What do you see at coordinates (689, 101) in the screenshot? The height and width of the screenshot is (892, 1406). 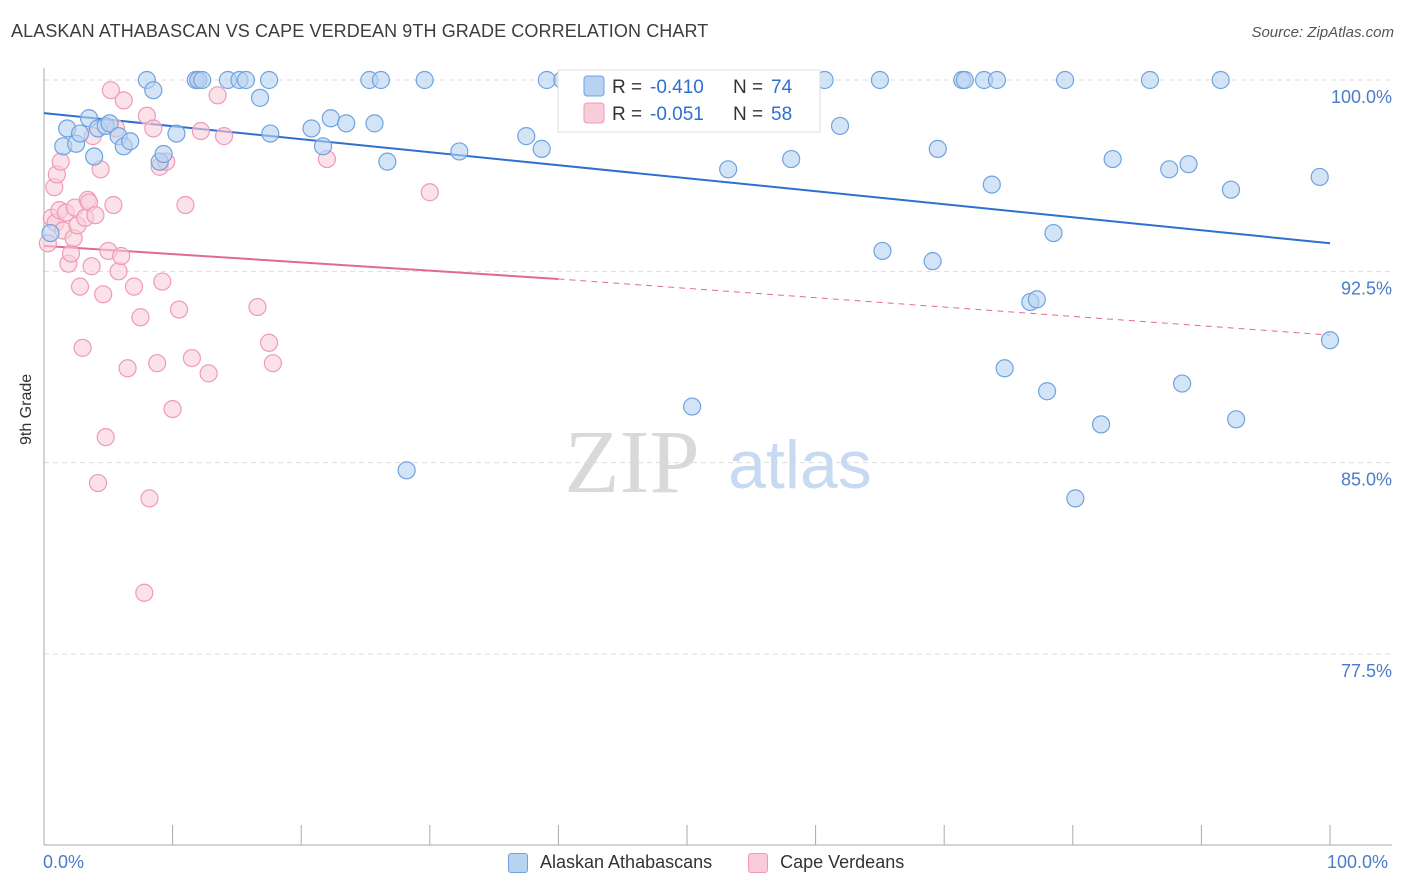 I see `stats-legend: R = -0.410 N = 74 R = -0.051 N = 58` at bounding box center [689, 101].